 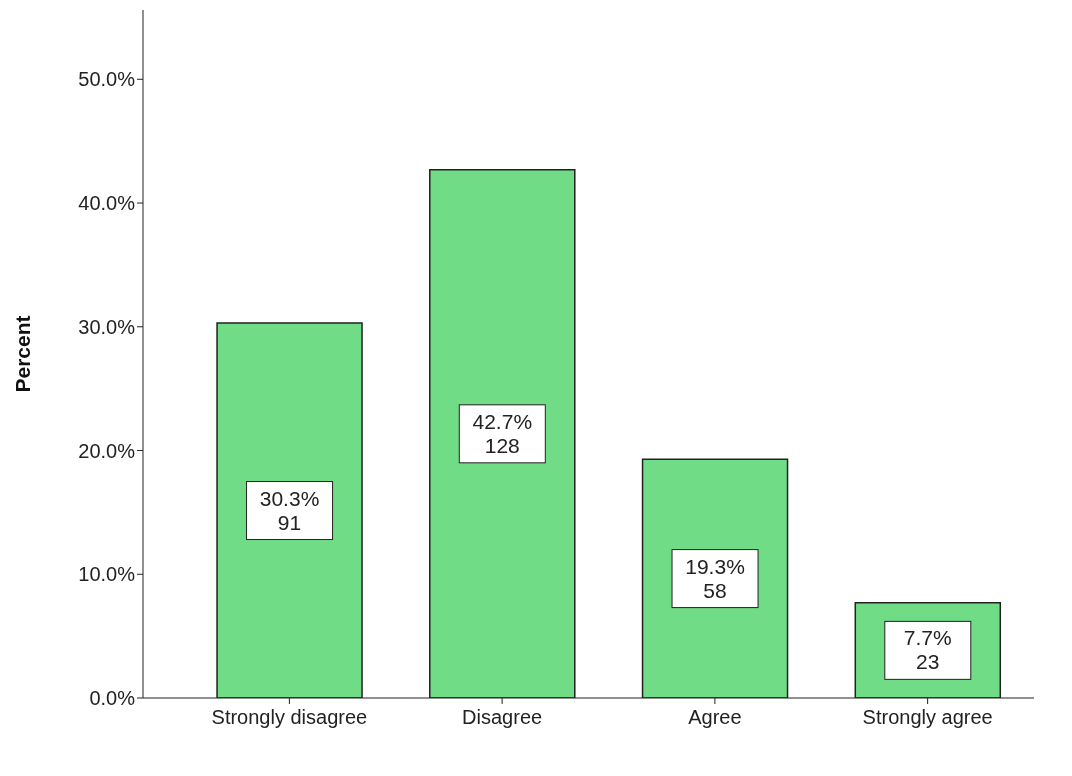 I want to click on y-tick-label: 0.0%, so click(x=112, y=698).